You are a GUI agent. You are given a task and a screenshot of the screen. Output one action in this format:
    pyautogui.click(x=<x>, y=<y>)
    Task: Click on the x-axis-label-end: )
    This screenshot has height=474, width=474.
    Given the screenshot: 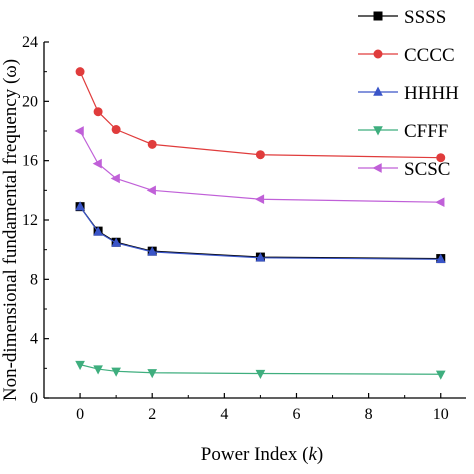 What is the action you would take?
    pyautogui.click(x=320, y=454)
    